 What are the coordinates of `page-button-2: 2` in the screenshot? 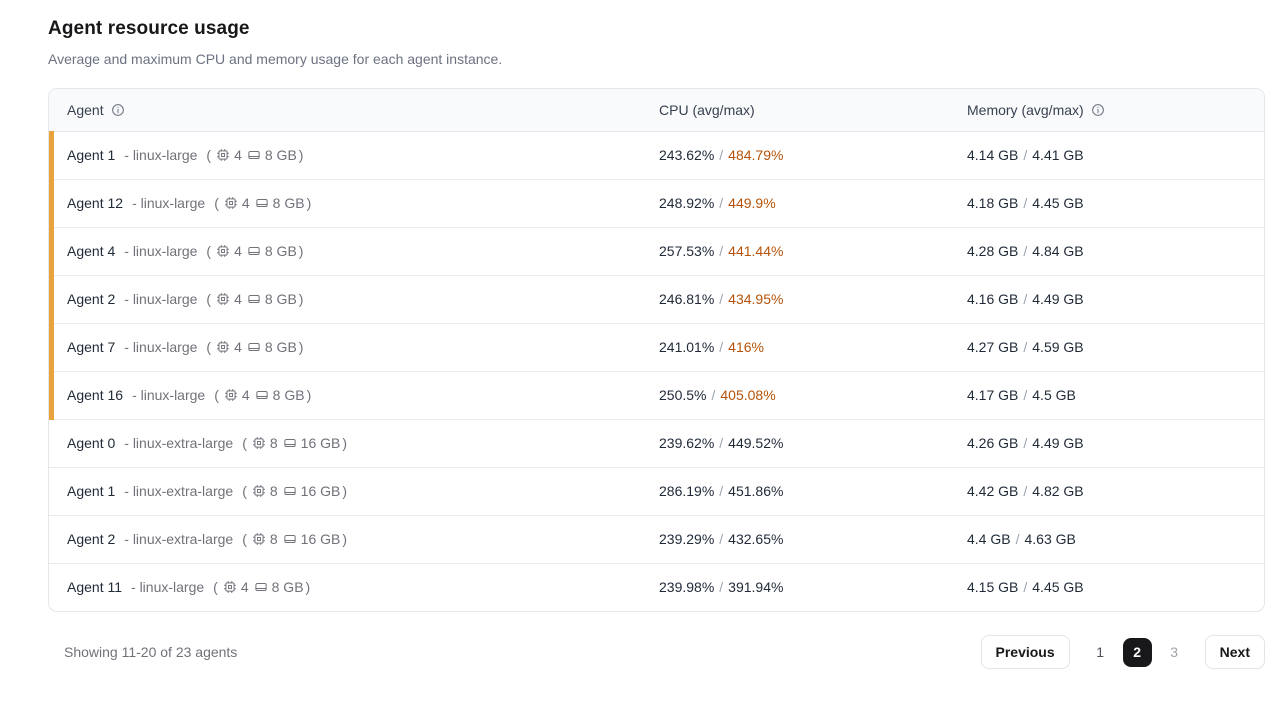 It's located at (1137, 652).